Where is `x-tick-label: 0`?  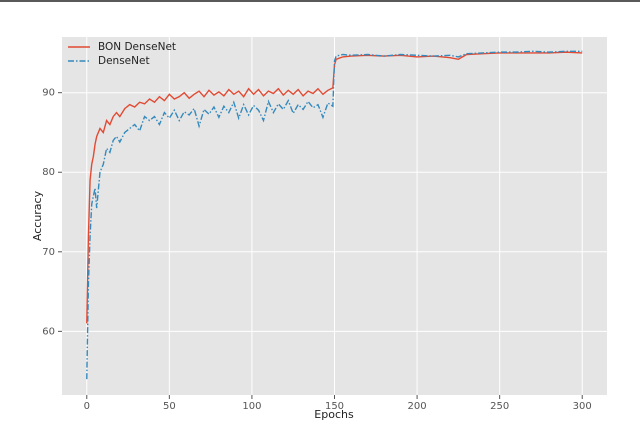
x-tick-label: 0 is located at coordinates (87, 406).